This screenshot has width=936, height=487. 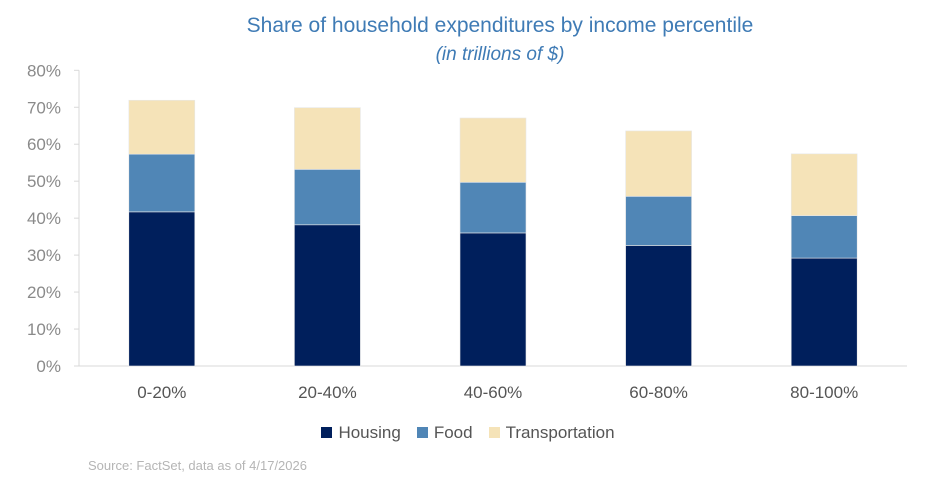 I want to click on bar-housing-20-40%, so click(x=327, y=295).